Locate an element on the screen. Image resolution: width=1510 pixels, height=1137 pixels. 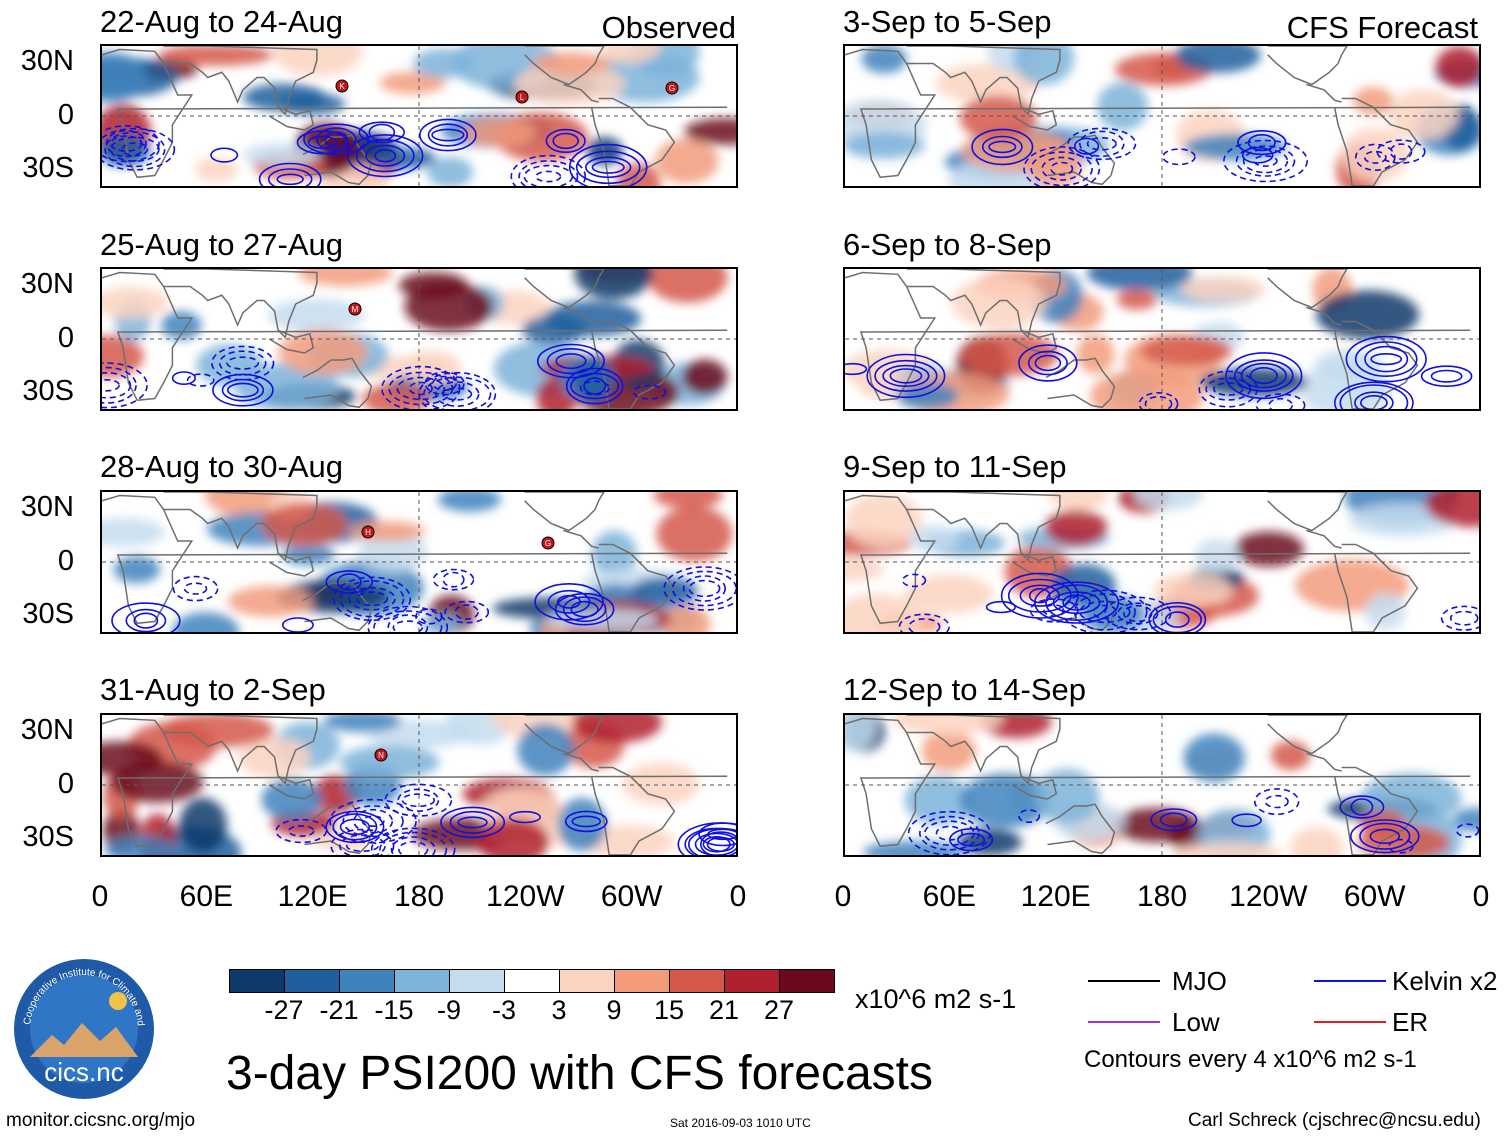
storm-marker-label: H is located at coordinates (368, 532).